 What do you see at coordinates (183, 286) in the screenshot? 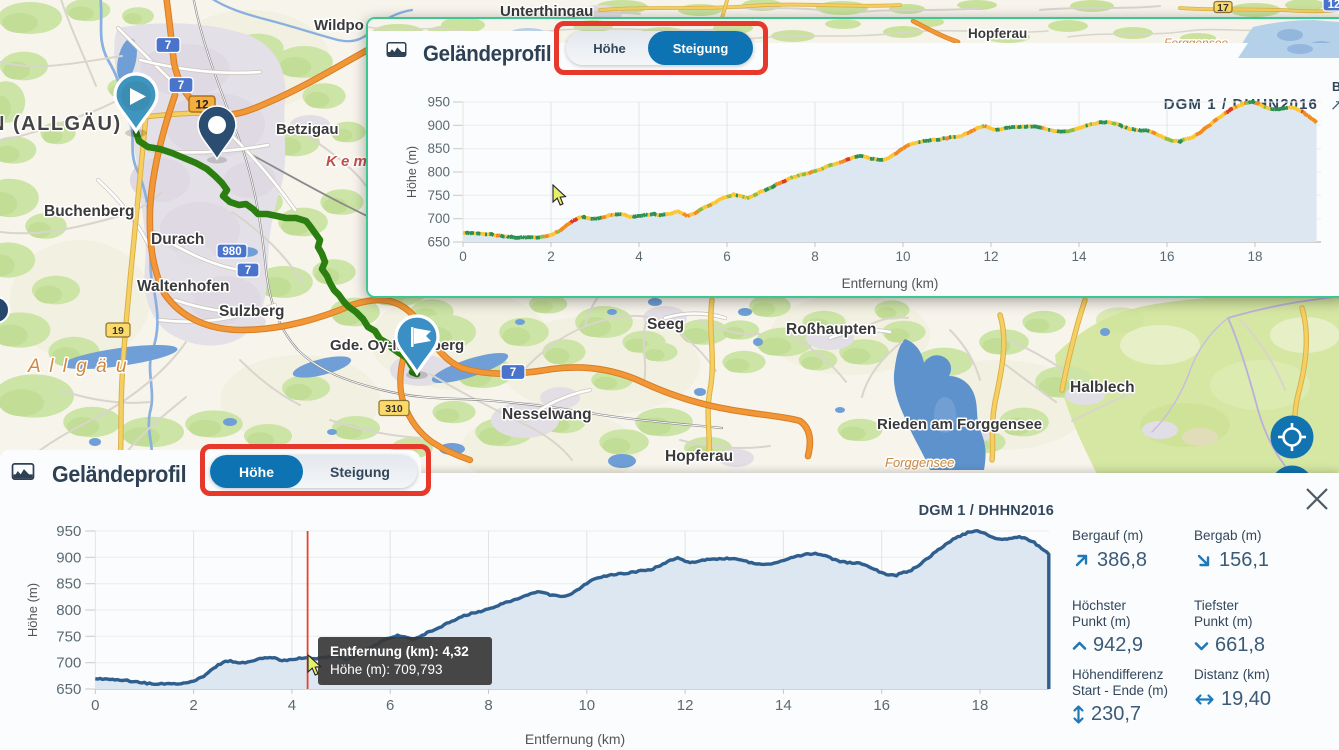
I see `svg-text: Waltenhofen` at bounding box center [183, 286].